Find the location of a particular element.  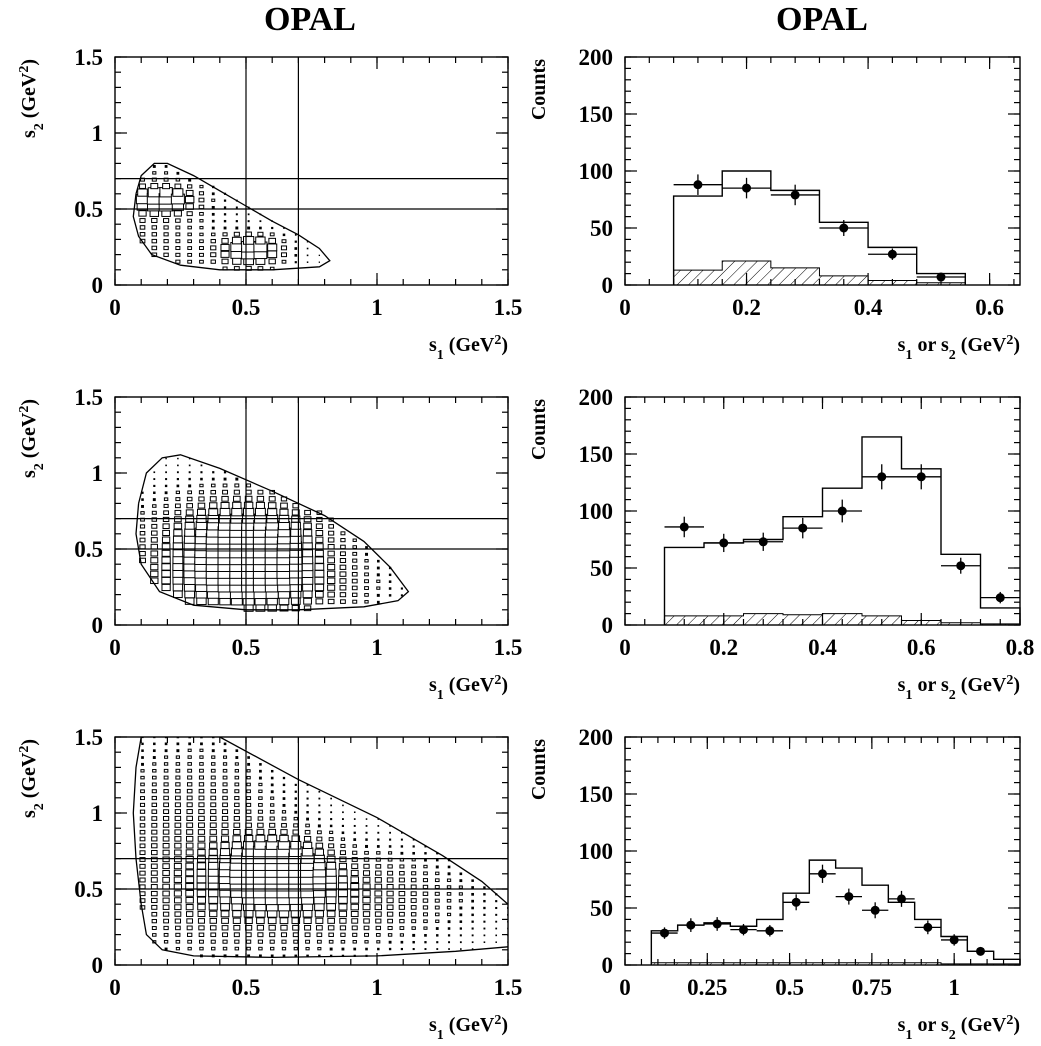

x-tick-label: 0 is located at coordinates (625, 987).